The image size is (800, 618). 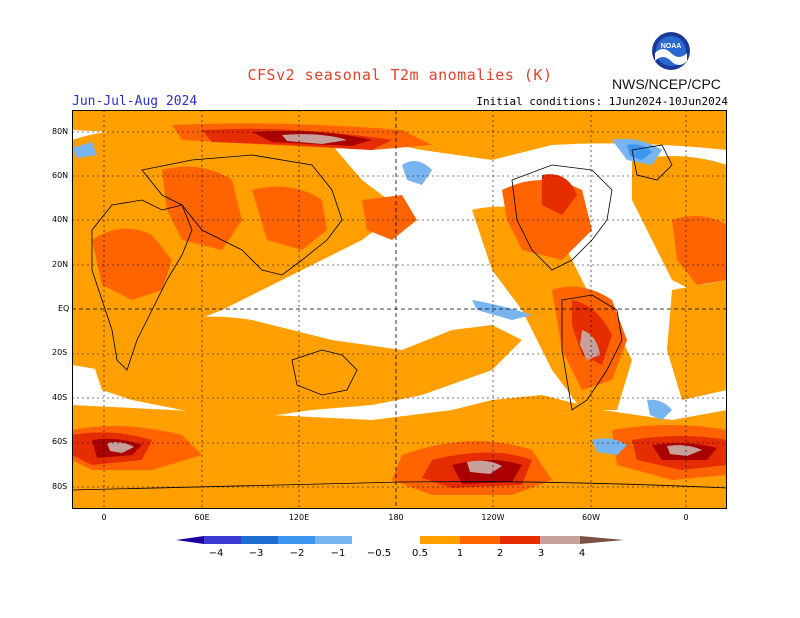 I want to click on colorbar-swatch-m4-m3, so click(x=222, y=540).